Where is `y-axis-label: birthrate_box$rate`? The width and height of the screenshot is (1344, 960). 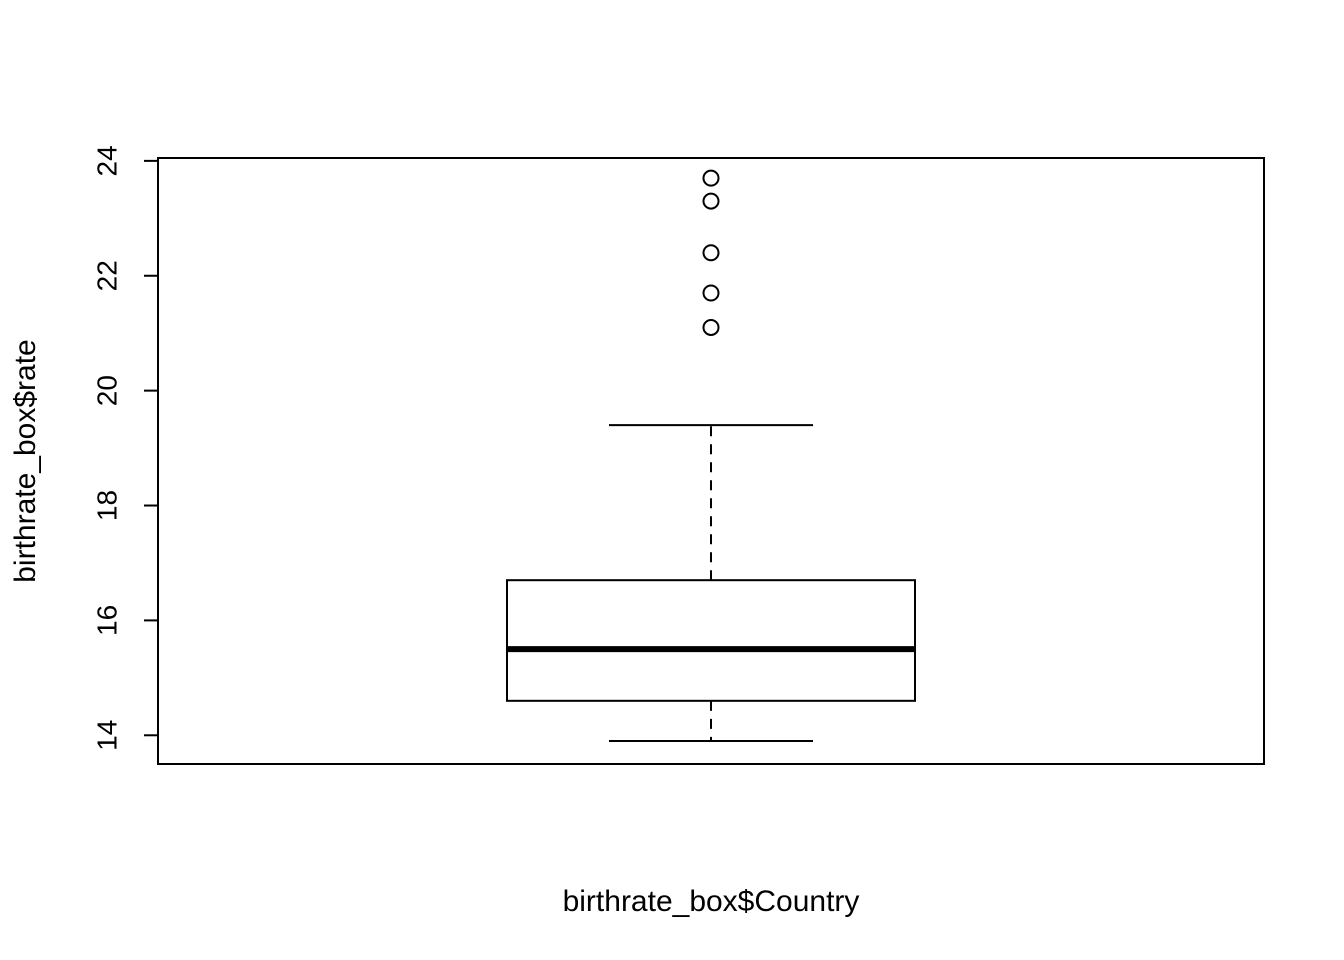
y-axis-label: birthrate_box$rate is located at coordinates (25, 461).